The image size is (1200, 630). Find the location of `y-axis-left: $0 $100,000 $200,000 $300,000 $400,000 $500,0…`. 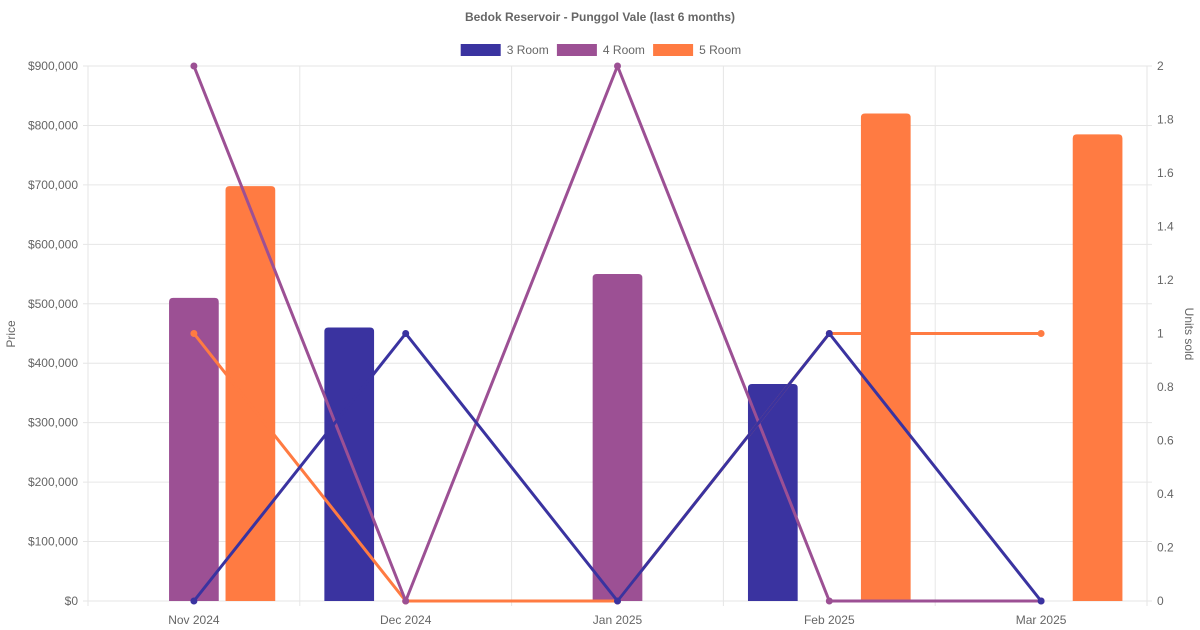

y-axis-left: $0 $100,000 $200,000 $300,000 $400,000 $500,0… is located at coordinates (53, 333).